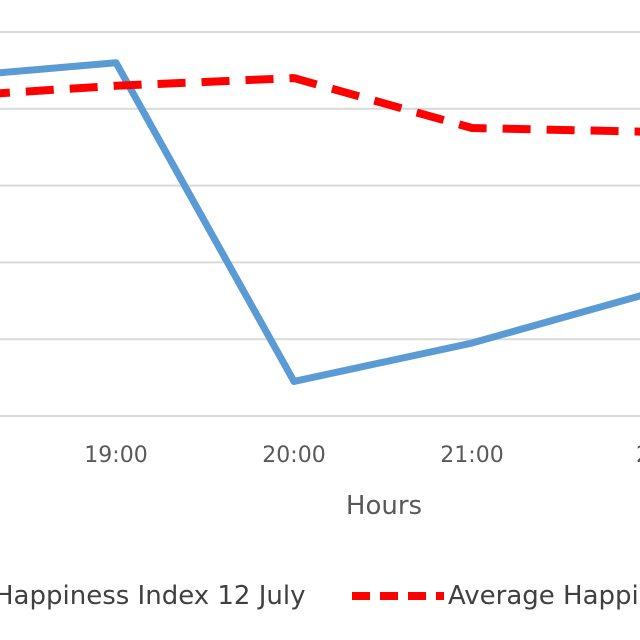 This screenshot has height=640, width=640. What do you see at coordinates (293, 455) in the screenshot?
I see `x-tick-label: 20:00` at bounding box center [293, 455].